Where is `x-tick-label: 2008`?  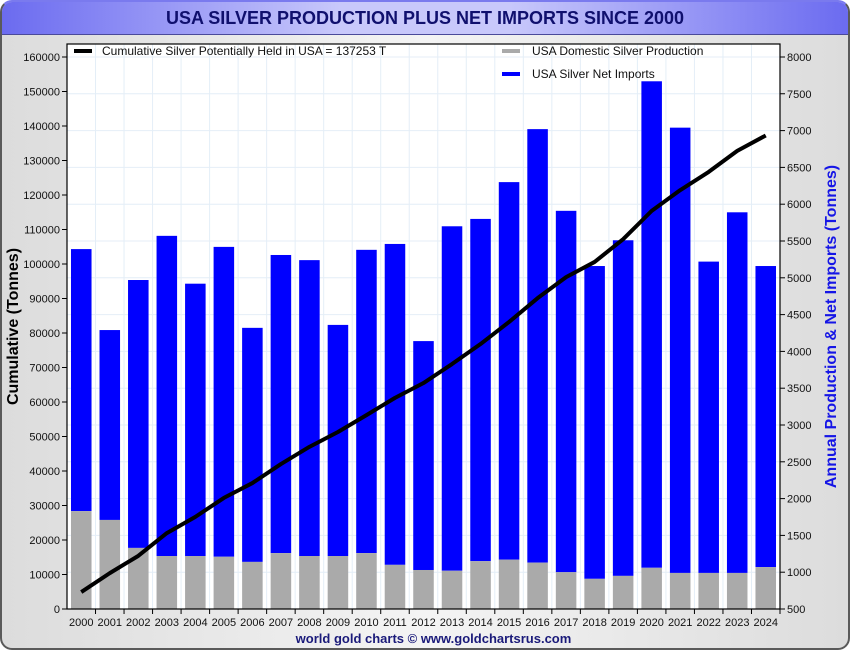 x-tick-label: 2008 is located at coordinates (309, 623).